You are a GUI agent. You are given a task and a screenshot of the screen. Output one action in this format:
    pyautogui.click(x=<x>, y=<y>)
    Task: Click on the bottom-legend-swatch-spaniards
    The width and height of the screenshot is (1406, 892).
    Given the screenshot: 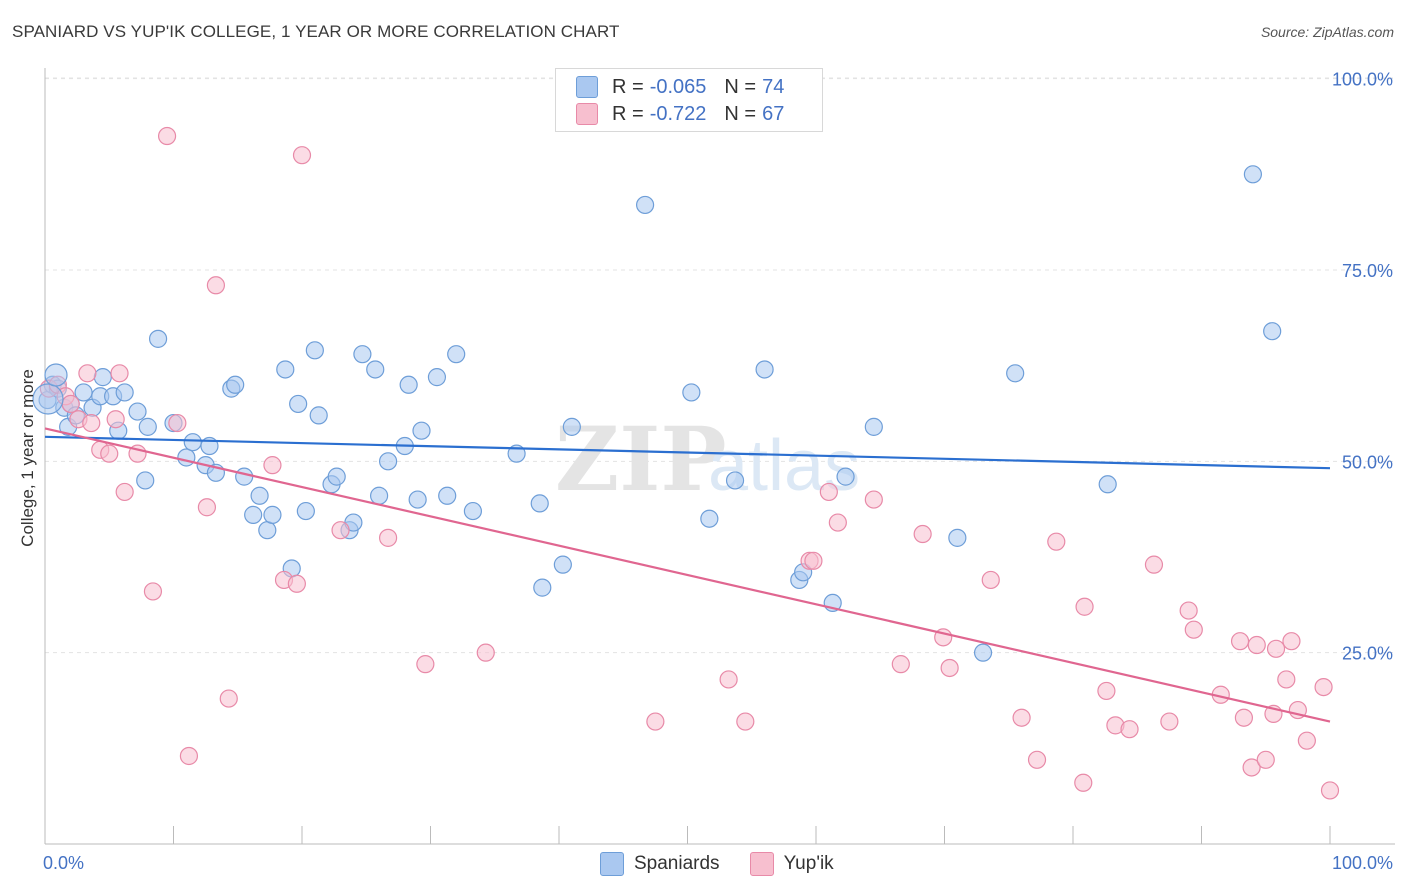 What is the action you would take?
    pyautogui.click(x=612, y=864)
    